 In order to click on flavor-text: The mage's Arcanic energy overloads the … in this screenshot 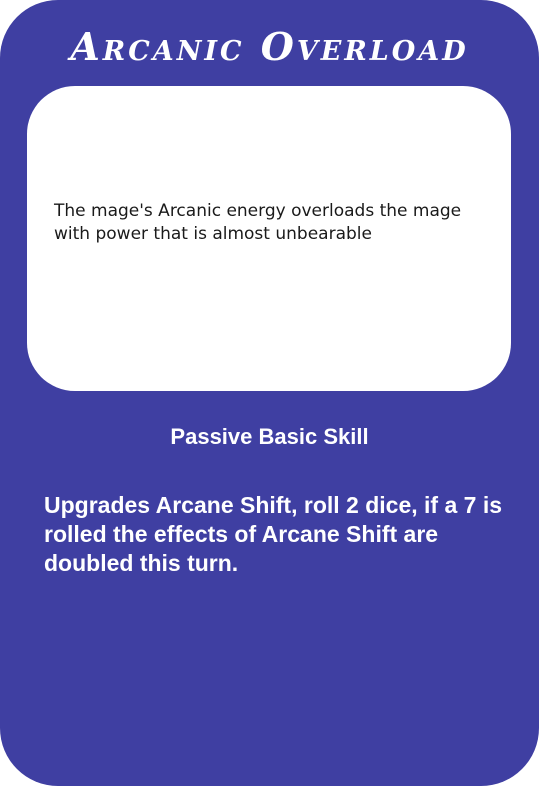, I will do `click(258, 222)`.